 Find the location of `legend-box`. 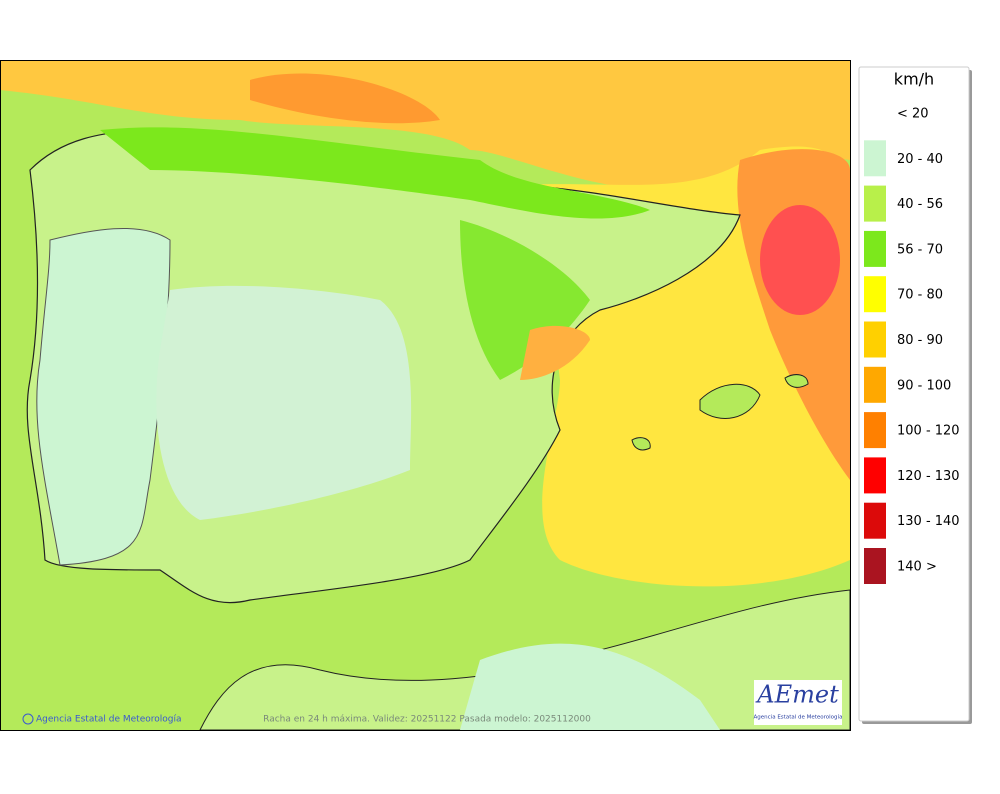

legend-box is located at coordinates (914, 394).